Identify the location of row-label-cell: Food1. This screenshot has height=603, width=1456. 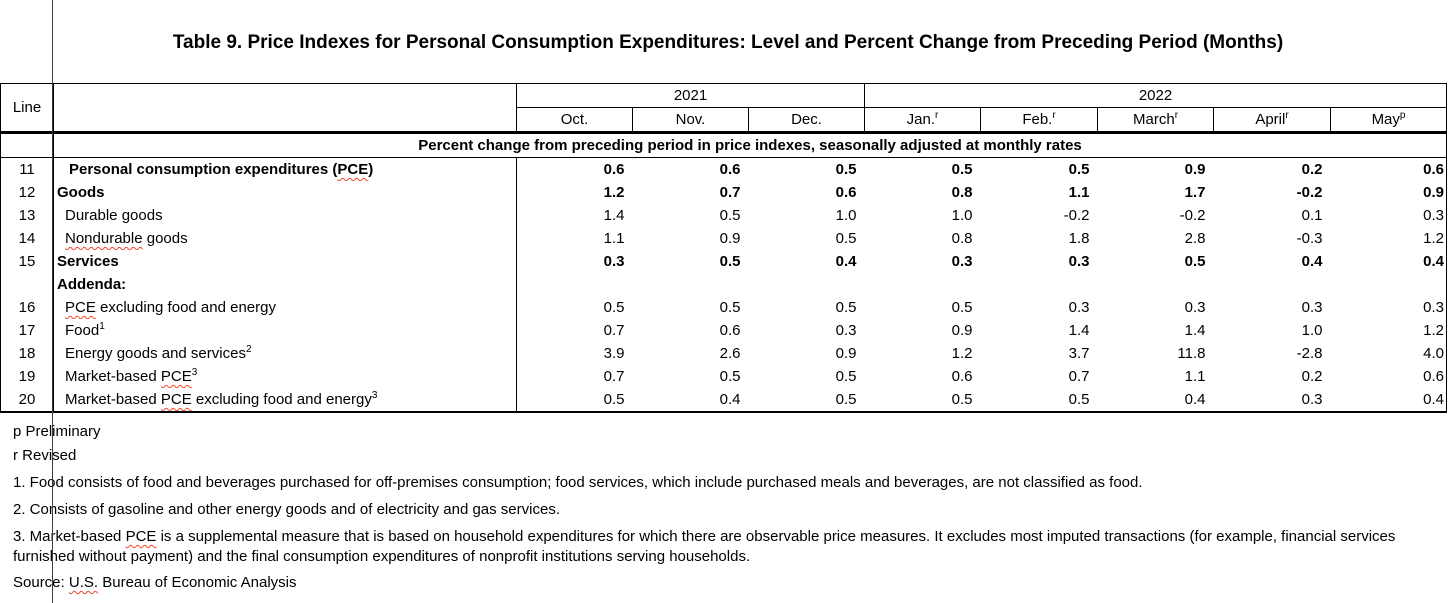
(285, 330).